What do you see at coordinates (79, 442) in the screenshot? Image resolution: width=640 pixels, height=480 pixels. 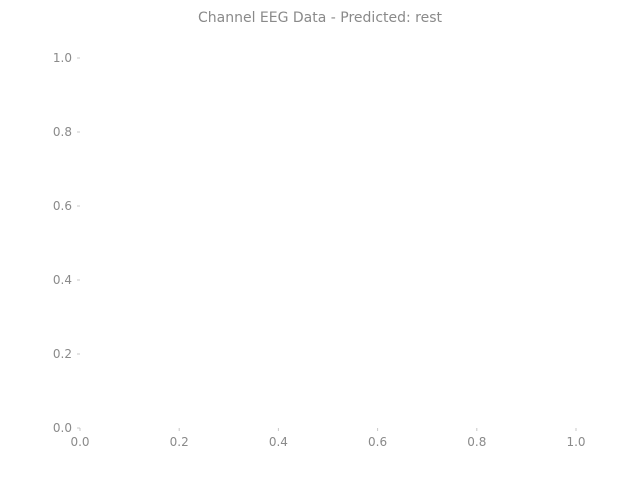 I see `x-tick-label: 0.0` at bounding box center [79, 442].